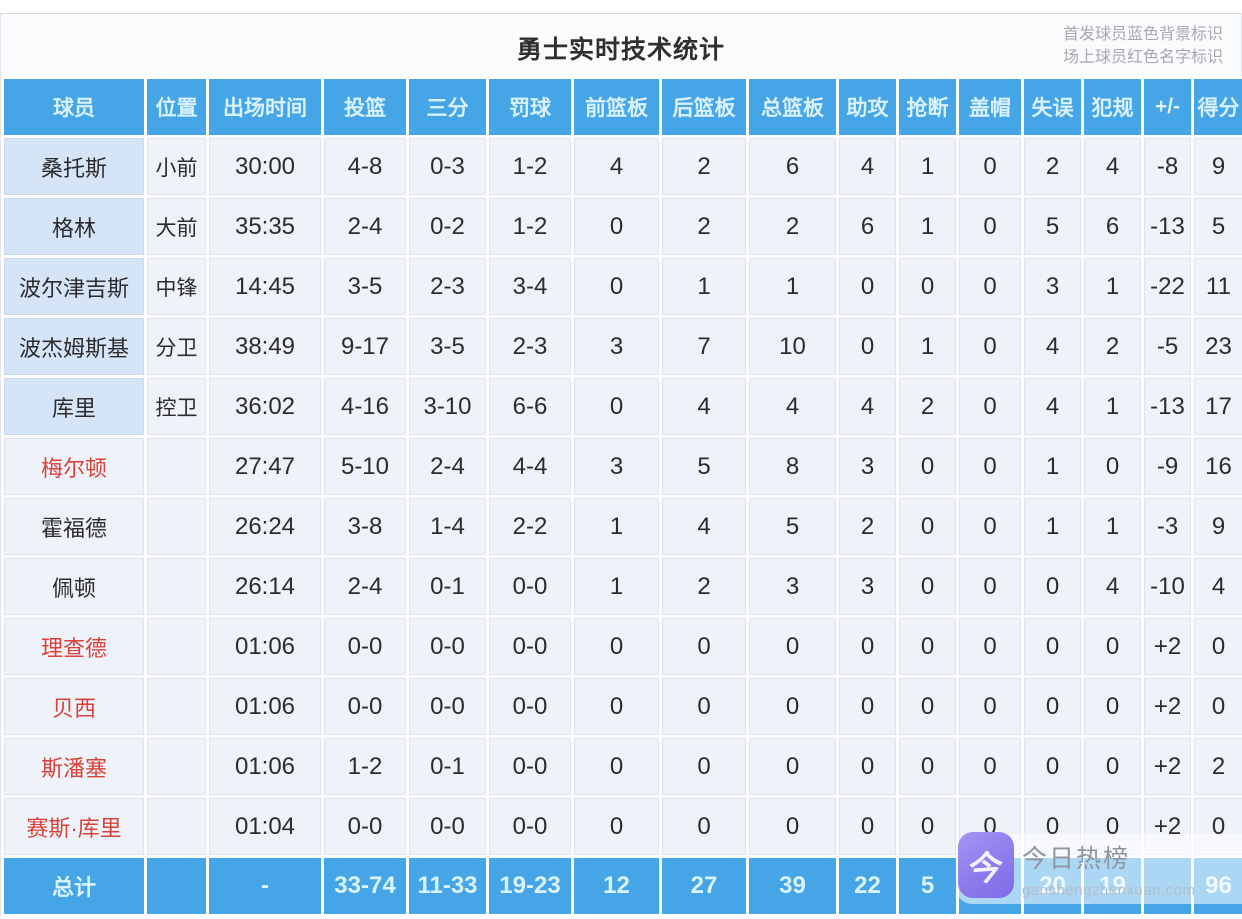 The image size is (1242, 919). What do you see at coordinates (530, 166) in the screenshot?
I see `stat-cell-ft: 1-2` at bounding box center [530, 166].